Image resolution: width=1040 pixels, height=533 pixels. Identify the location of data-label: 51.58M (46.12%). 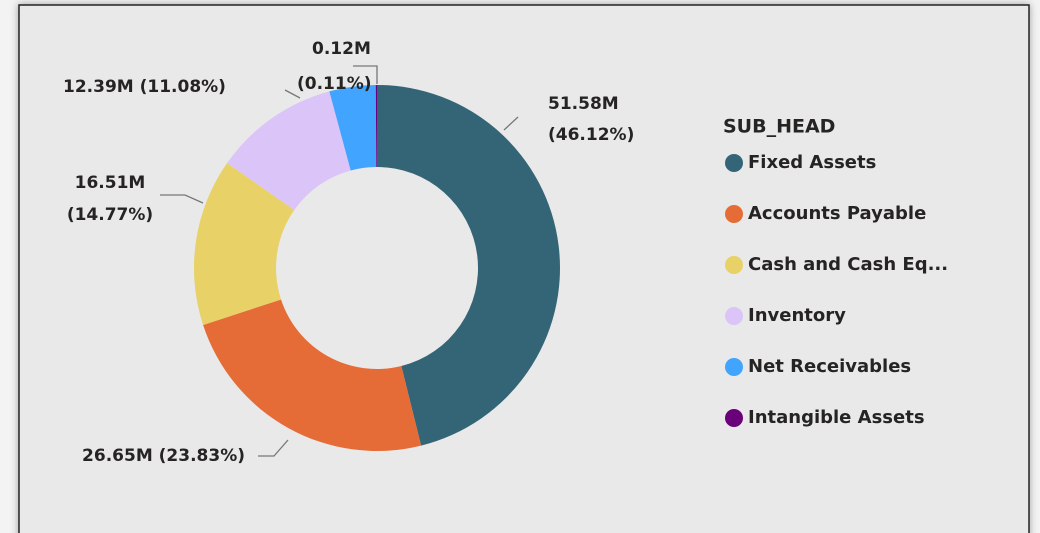
(591, 119).